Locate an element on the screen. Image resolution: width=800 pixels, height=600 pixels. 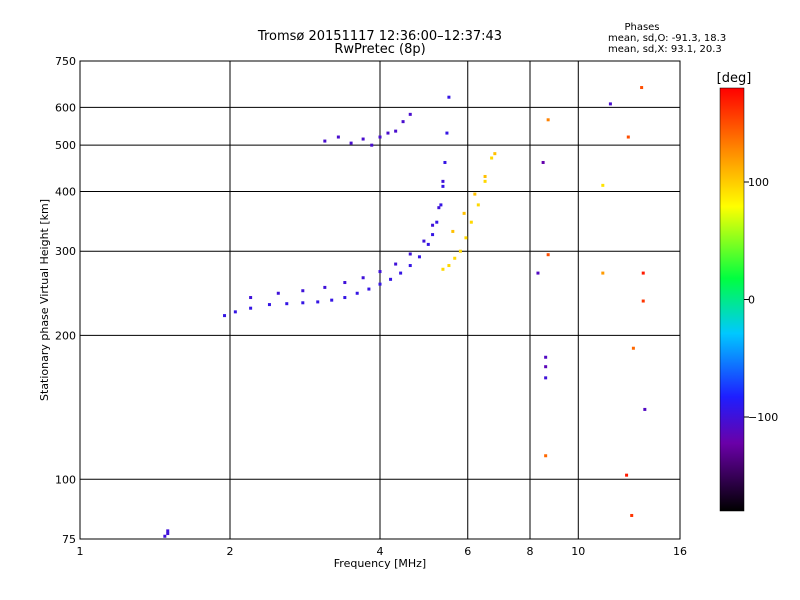
x-tick-label: 4 is located at coordinates (380, 551).